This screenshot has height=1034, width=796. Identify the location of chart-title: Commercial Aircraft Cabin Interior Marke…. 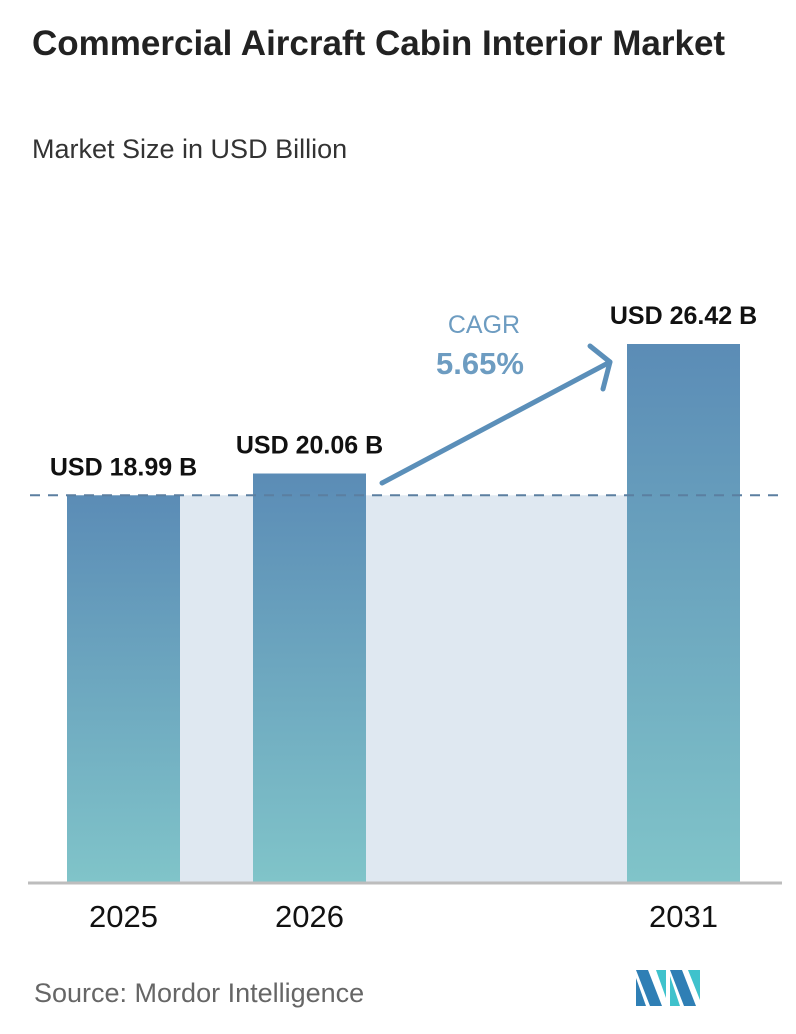
(379, 43).